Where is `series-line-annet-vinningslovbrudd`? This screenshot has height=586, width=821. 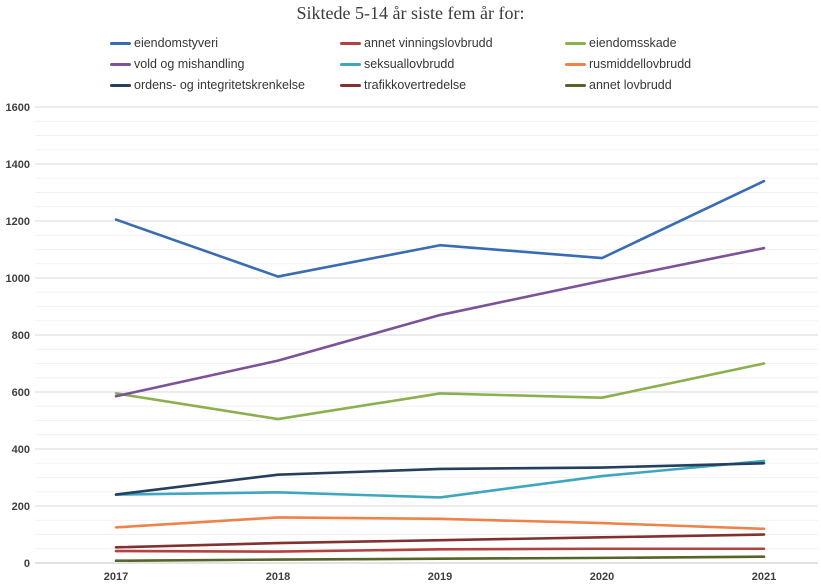
series-line-annet-vinningslovbrudd is located at coordinates (440, 550).